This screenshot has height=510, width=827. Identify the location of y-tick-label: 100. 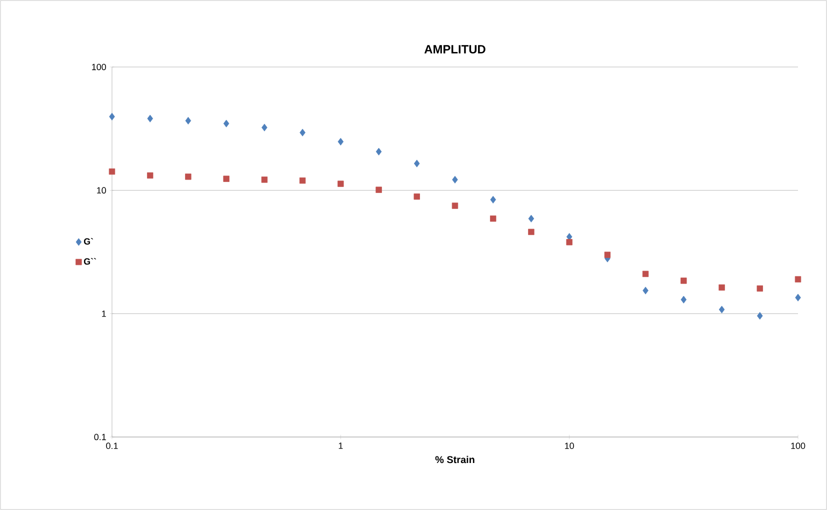
(99, 67).